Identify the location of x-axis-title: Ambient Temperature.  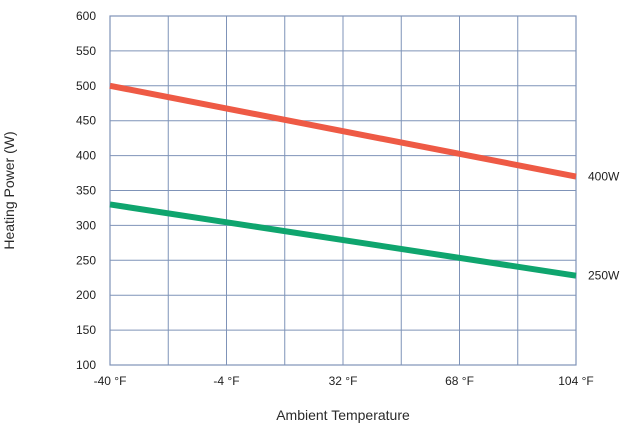
(343, 415).